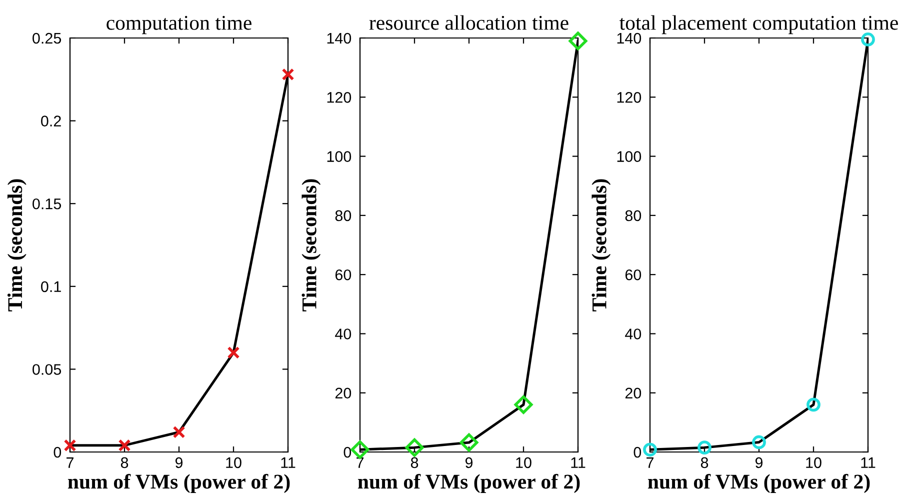  Describe the element at coordinates (47, 204) in the screenshot. I see `y-tick-label: 0.15` at that location.